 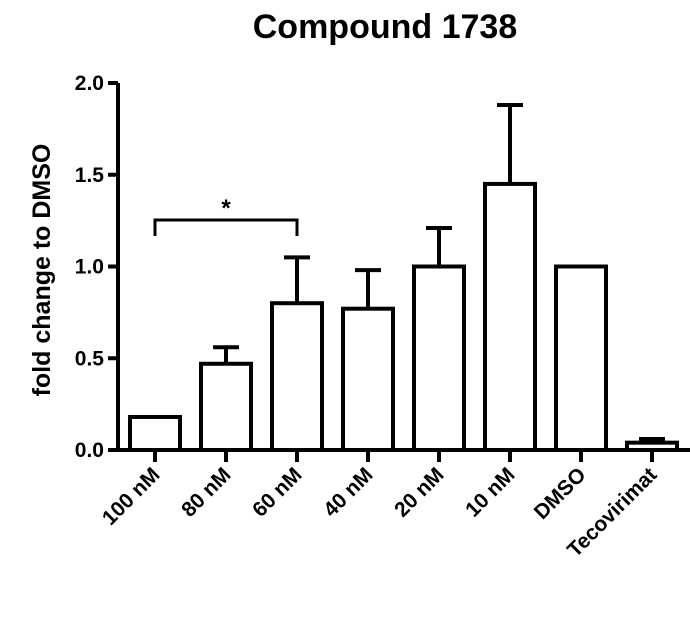 I want to click on x-tick-label: 80 nM, so click(x=206, y=492).